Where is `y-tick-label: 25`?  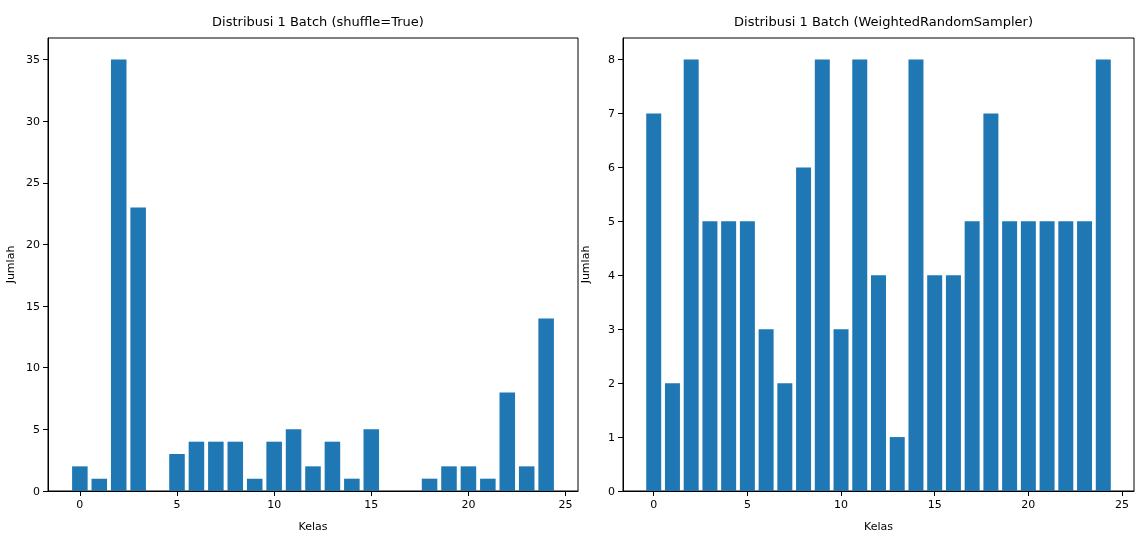
y-tick-label: 25 is located at coordinates (33, 183).